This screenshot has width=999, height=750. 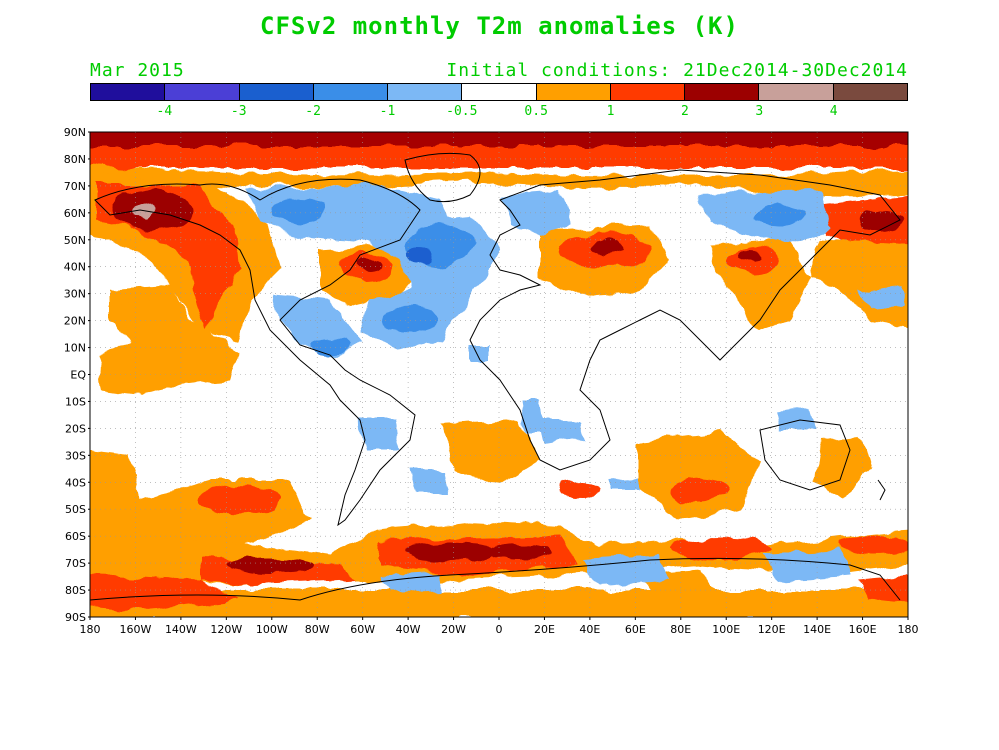 I want to click on latitude-label: 50S, so click(x=75, y=509).